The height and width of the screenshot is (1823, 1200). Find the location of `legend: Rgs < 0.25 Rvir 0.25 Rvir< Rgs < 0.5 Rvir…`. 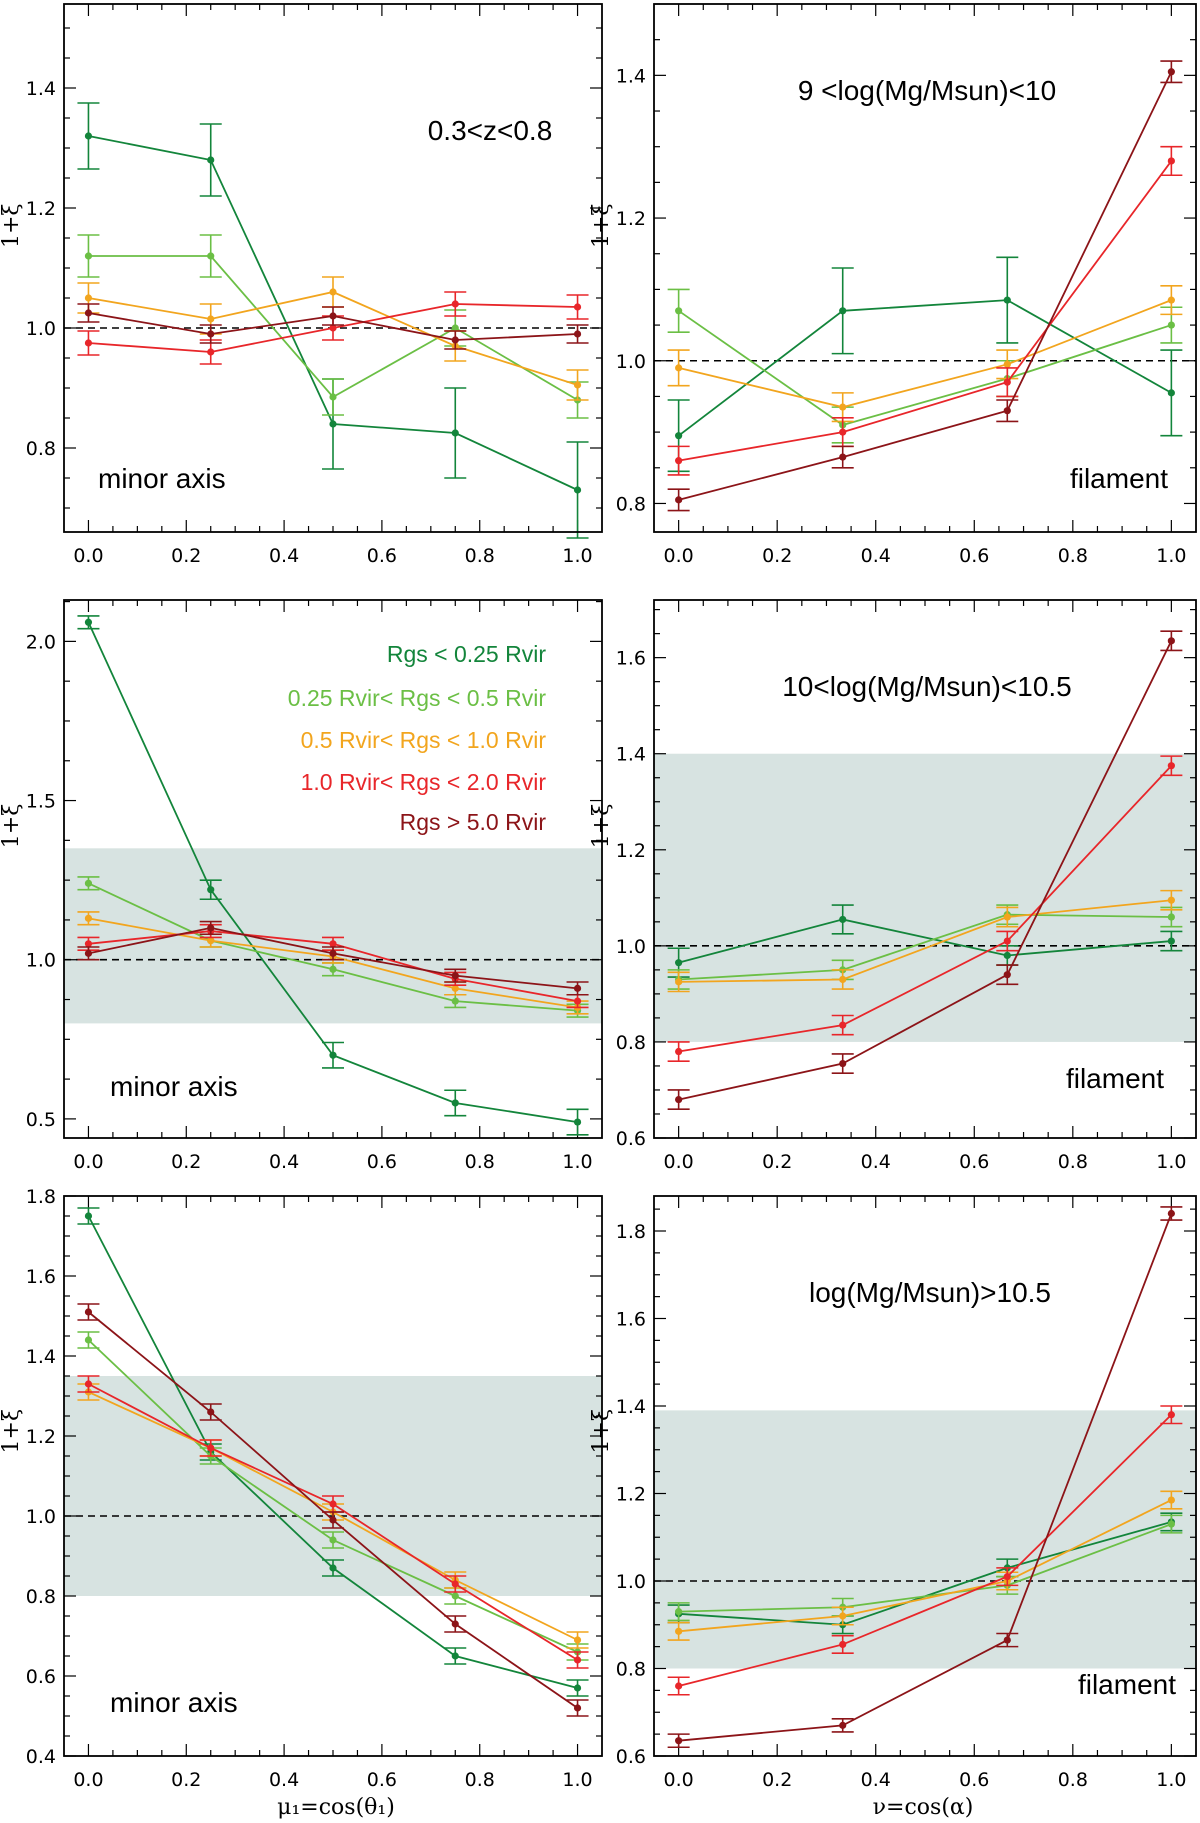

legend: Rgs < 0.25 Rvir 0.25 Rvir< Rgs < 0.5 Rvir… is located at coordinates (417, 738).